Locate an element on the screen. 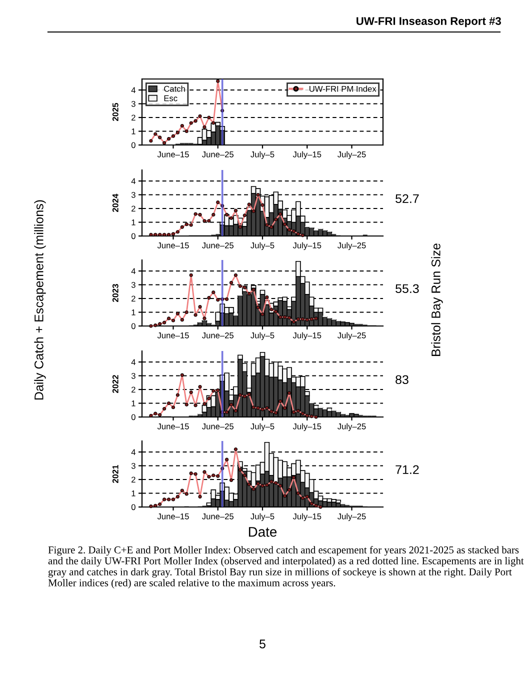 Image resolution: width=525 pixels, height=680 pixels. text: UW-FRI Inseason Report #3 is located at coordinates (428, 22).